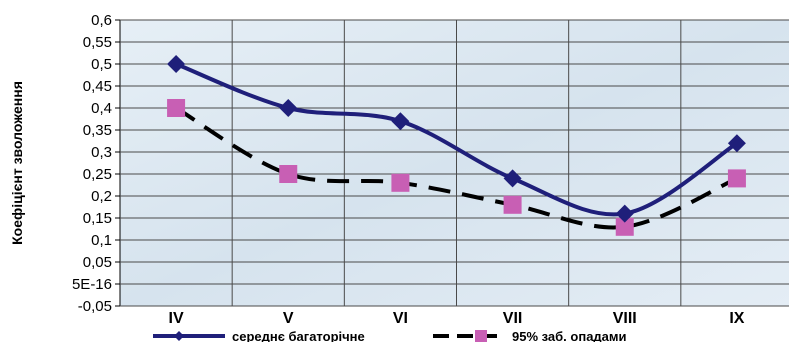 This screenshot has width=789, height=342. Describe the element at coordinates (390, 335) in the screenshot. I see `legend: середнє багаторічне 95% заб. опадами` at that location.